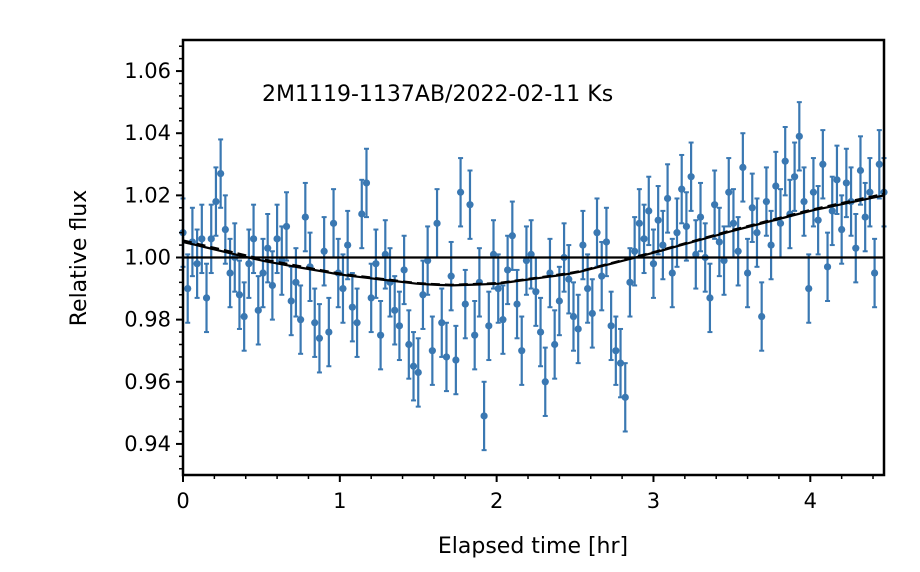 This screenshot has width=920, height=572. Describe the element at coordinates (79, 258) in the screenshot. I see `y-axis-label: Relative flux` at that location.